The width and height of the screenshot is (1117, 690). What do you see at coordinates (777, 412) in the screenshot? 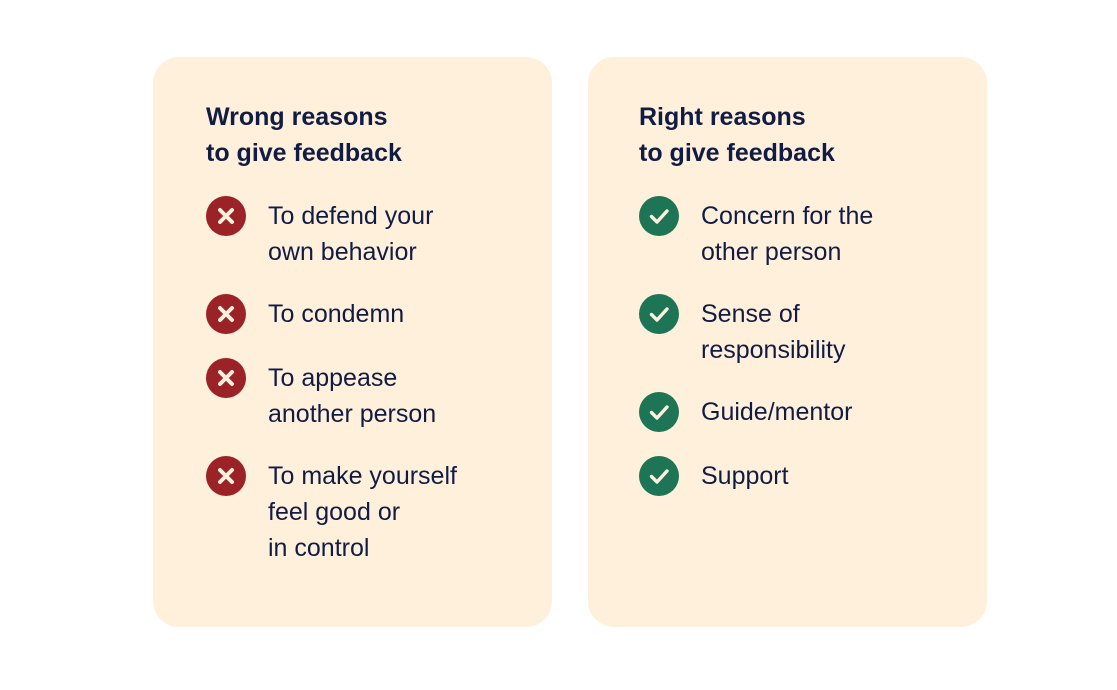
I see `list-item-text: Guide/mentor` at bounding box center [777, 412].